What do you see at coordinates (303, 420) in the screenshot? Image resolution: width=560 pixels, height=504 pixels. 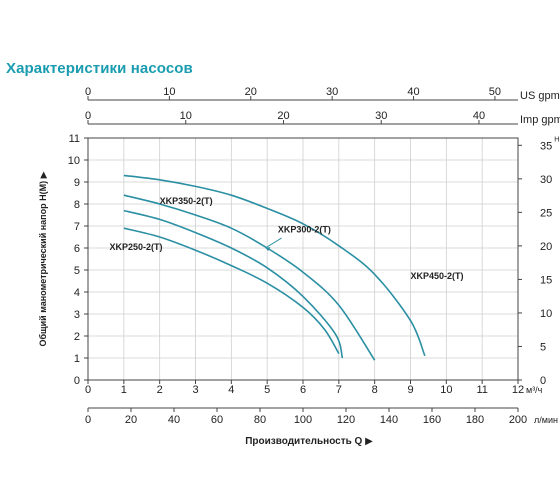 I see `lmin-tick-label: 100` at bounding box center [303, 420].